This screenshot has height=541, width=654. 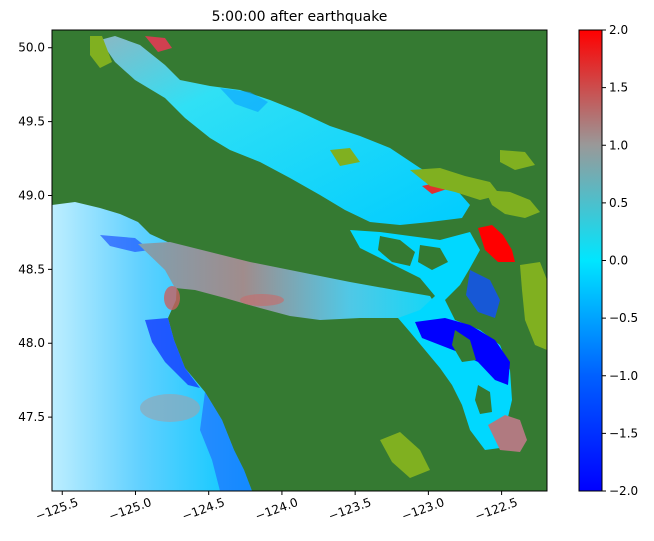 What do you see at coordinates (35, 232) in the screenshot?
I see `y-axis: 47.5 48.0 48.5 49.0 49.5 50.0` at bounding box center [35, 232].